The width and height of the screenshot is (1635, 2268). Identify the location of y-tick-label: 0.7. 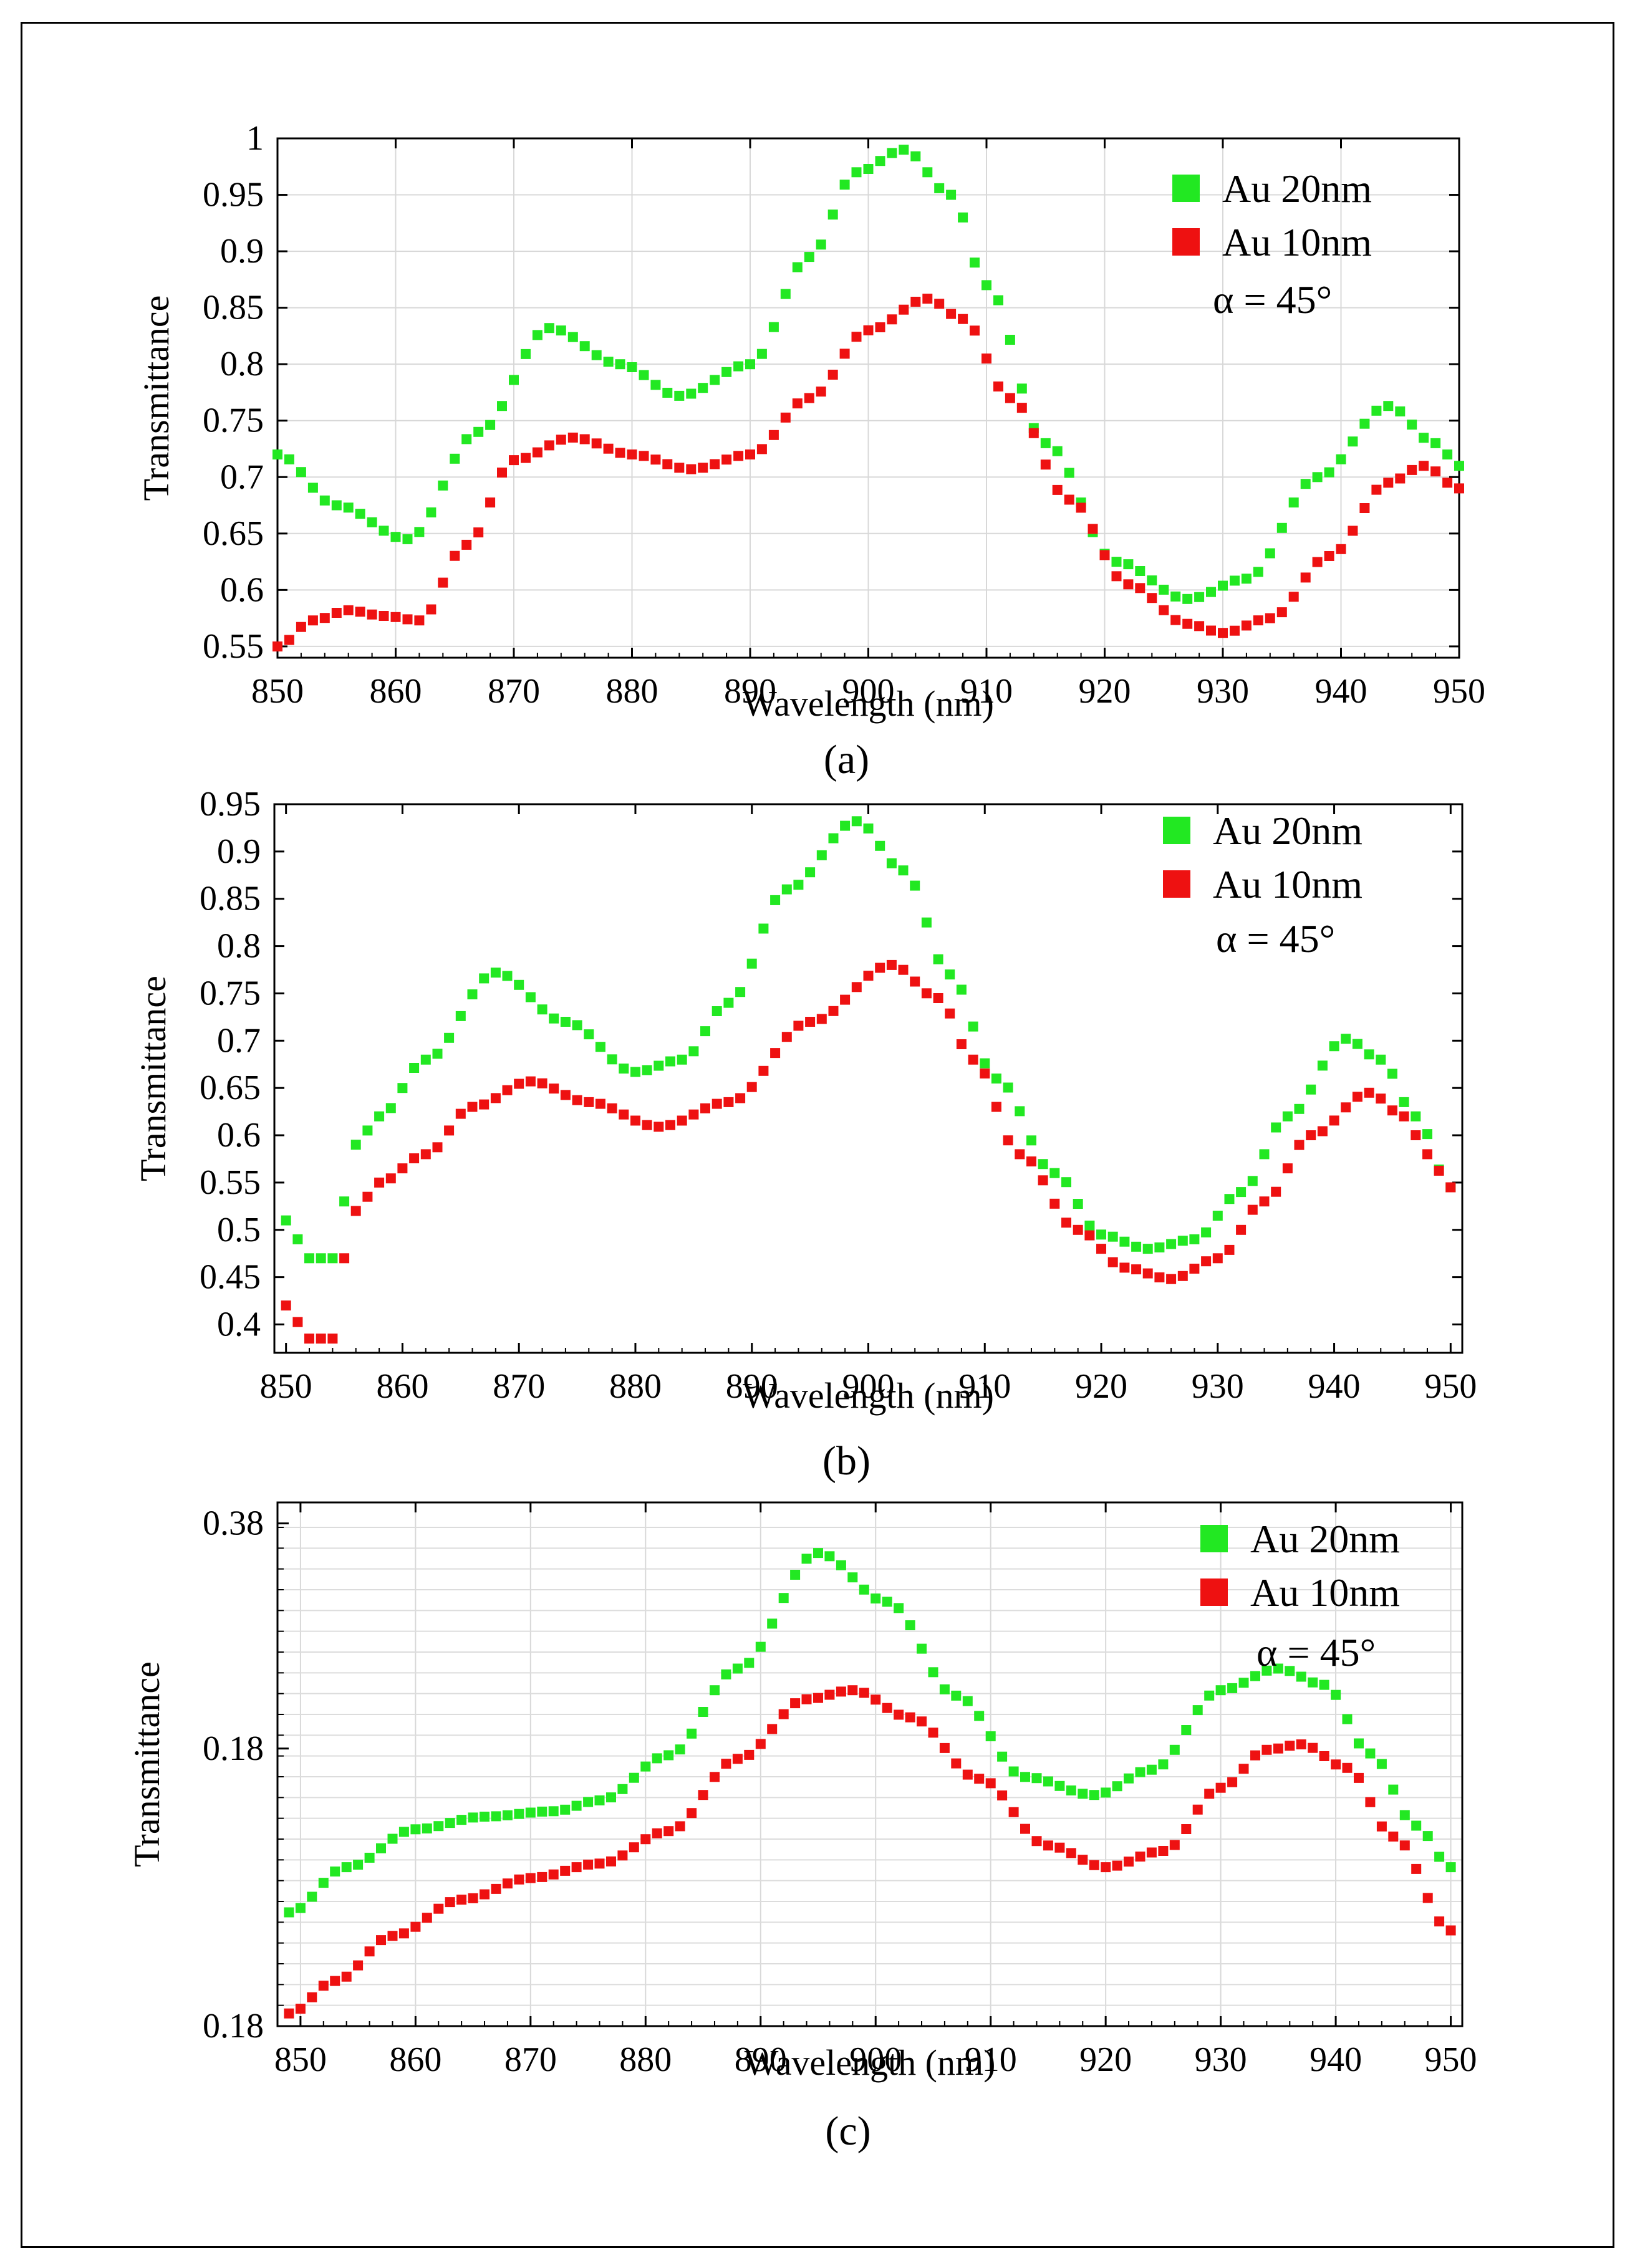
(242, 477).